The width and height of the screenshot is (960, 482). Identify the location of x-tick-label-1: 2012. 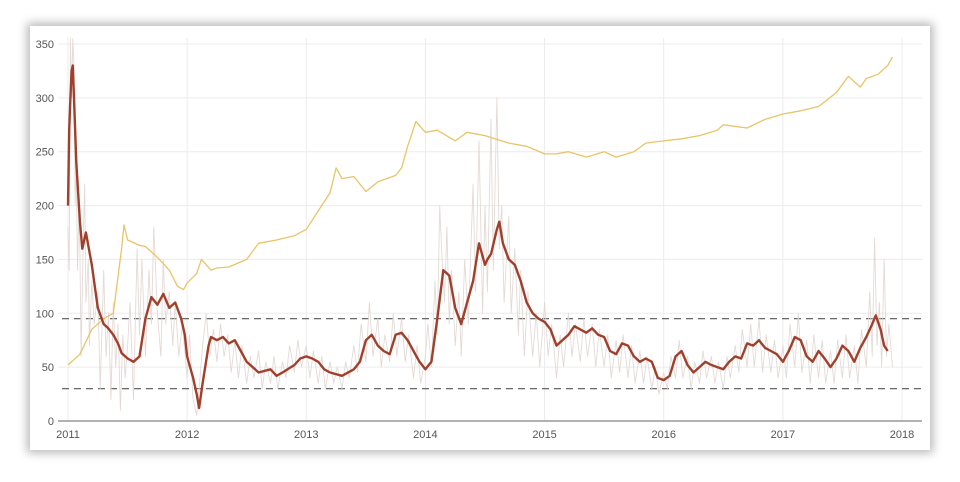
(187, 435).